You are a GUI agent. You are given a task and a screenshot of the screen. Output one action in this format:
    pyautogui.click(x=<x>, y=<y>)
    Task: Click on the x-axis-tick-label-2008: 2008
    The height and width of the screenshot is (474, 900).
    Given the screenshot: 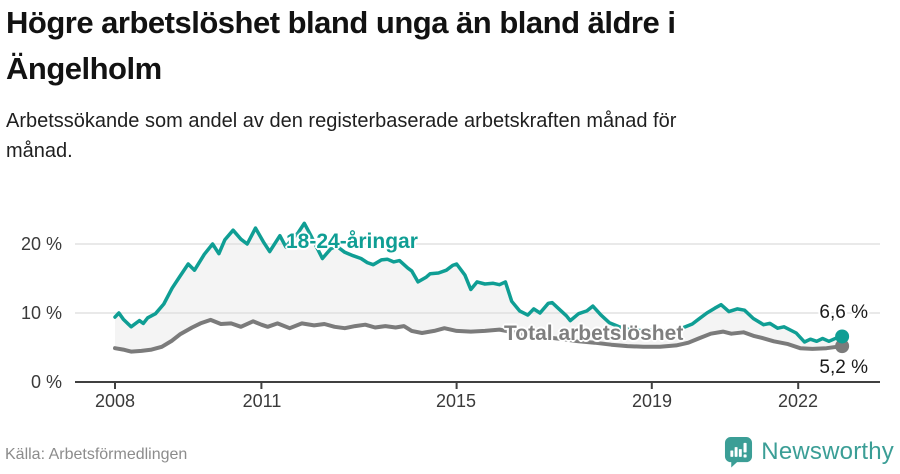 What is the action you would take?
    pyautogui.click(x=115, y=401)
    